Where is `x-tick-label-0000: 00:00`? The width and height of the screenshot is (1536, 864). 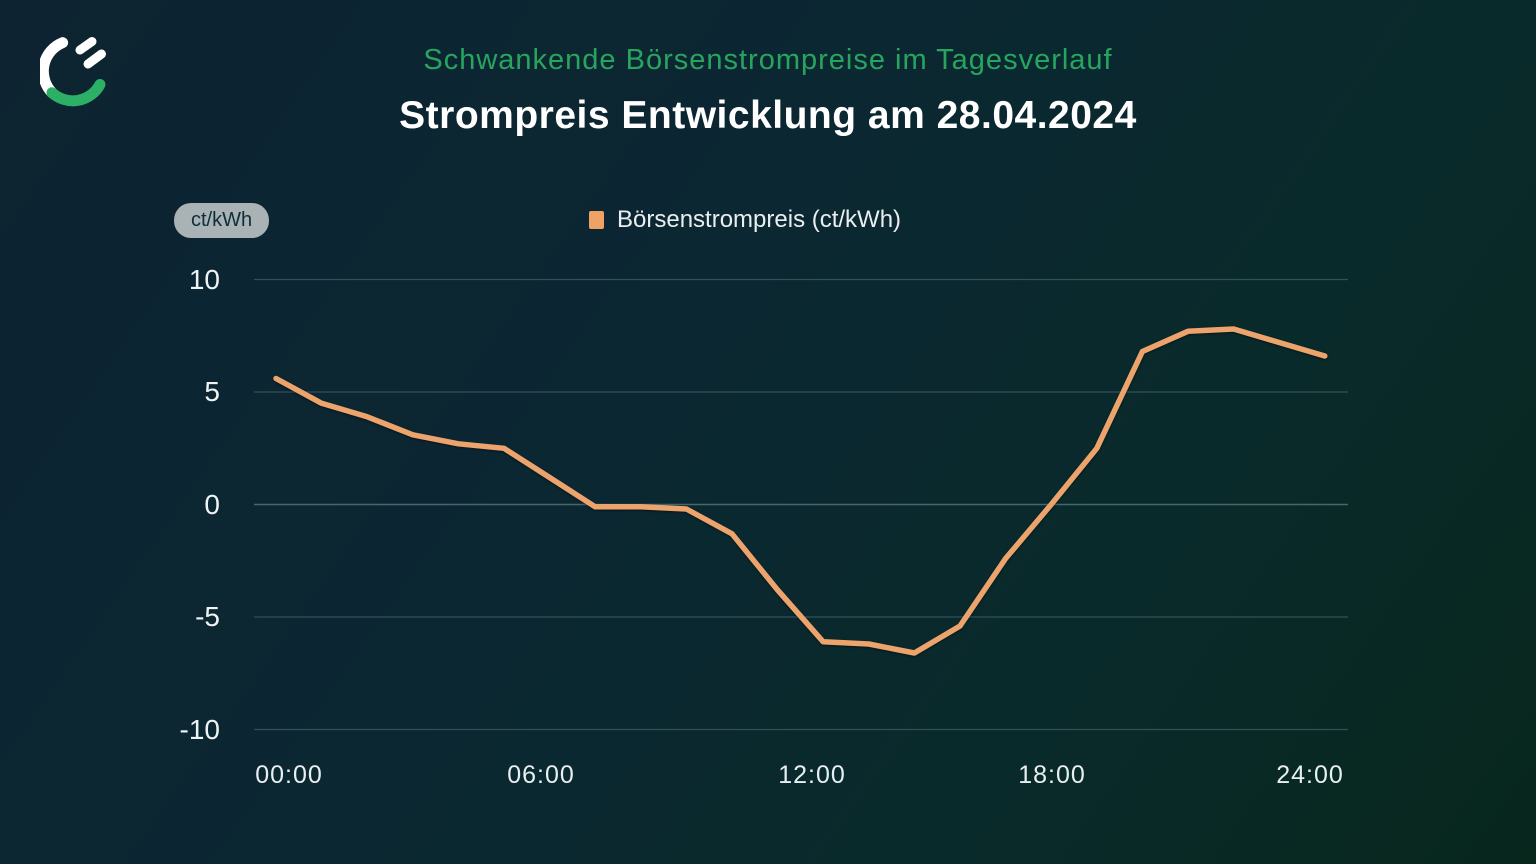 x-tick-label-0000: 00:00 is located at coordinates (289, 775).